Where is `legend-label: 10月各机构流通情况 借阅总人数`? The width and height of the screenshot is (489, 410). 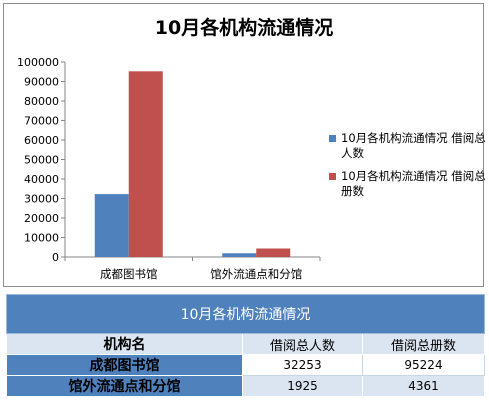 legend-label: 10月各机构流通情况 借阅总人数 is located at coordinates (413, 145).